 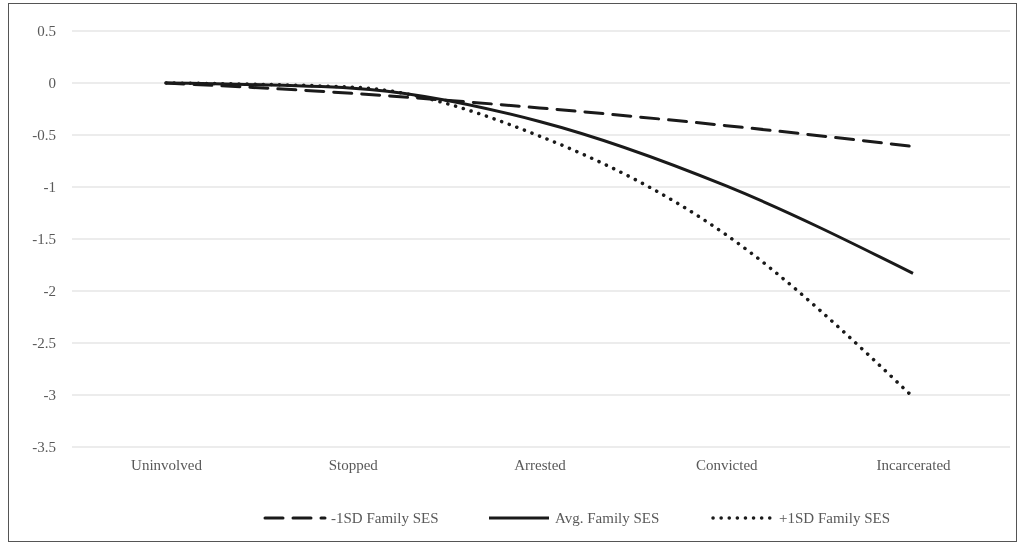 What do you see at coordinates (727, 464) in the screenshot?
I see `x-tick-label: Convicted` at bounding box center [727, 464].